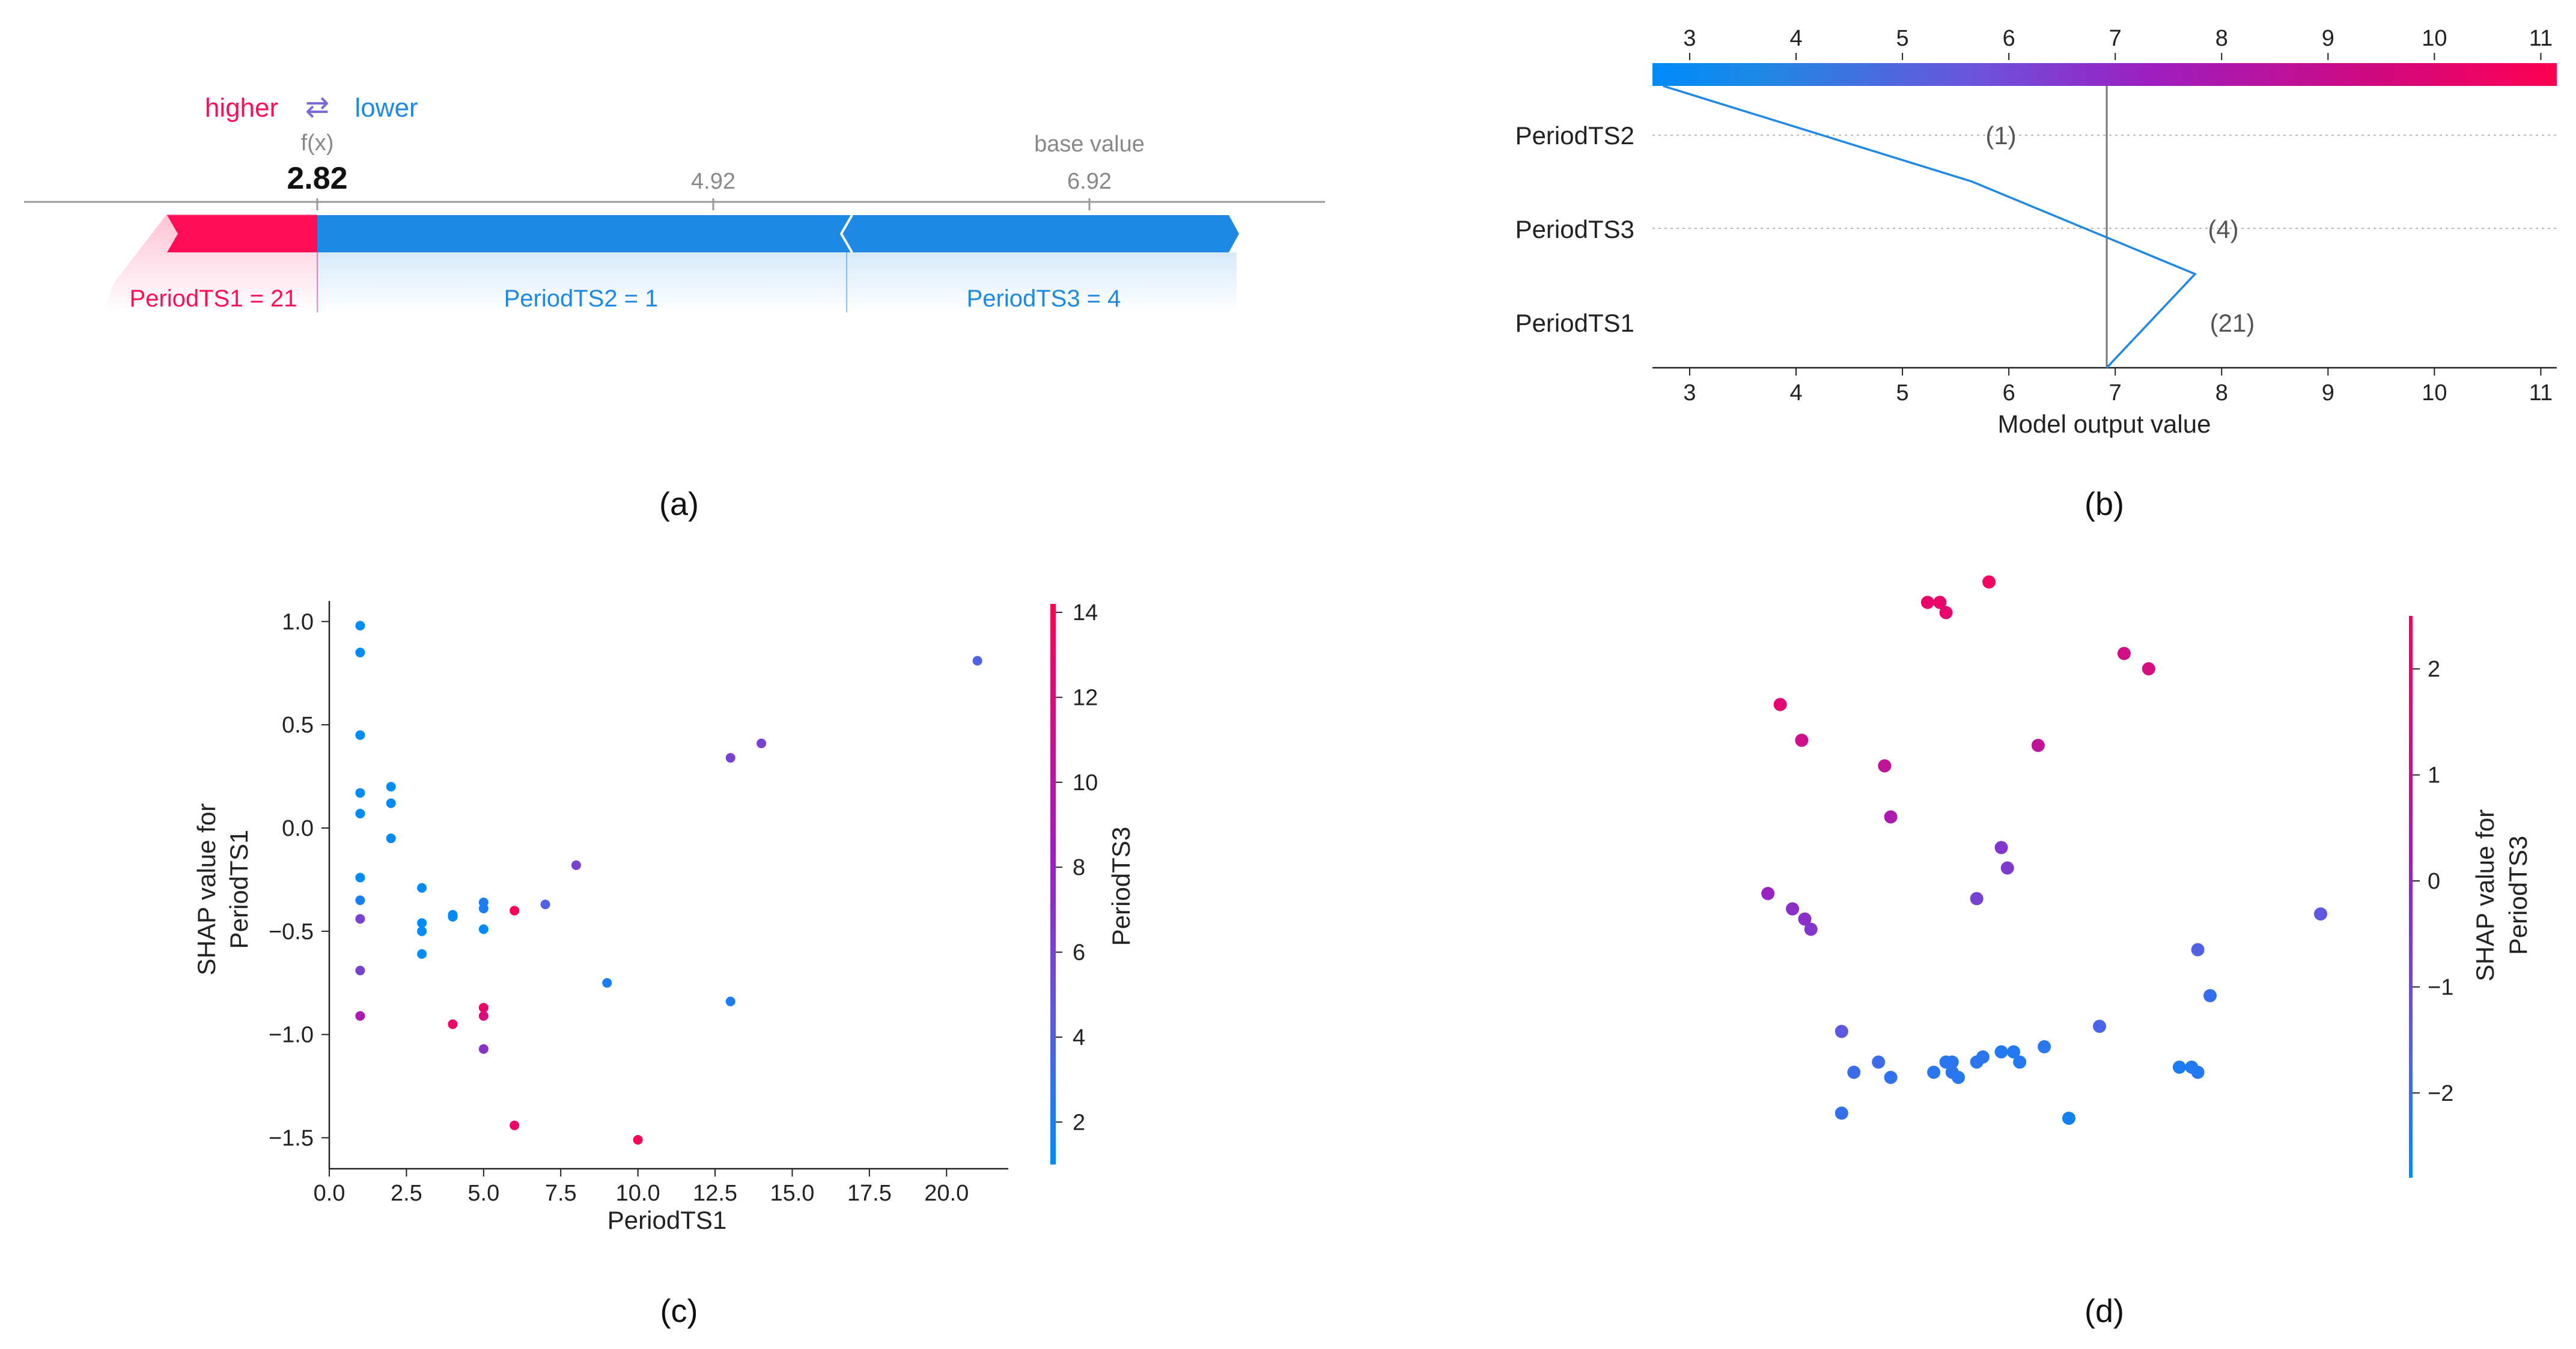 The image size is (2576, 1349). Describe the element at coordinates (2434, 39) in the screenshot. I see `decision-top-tick-label: 10` at that location.